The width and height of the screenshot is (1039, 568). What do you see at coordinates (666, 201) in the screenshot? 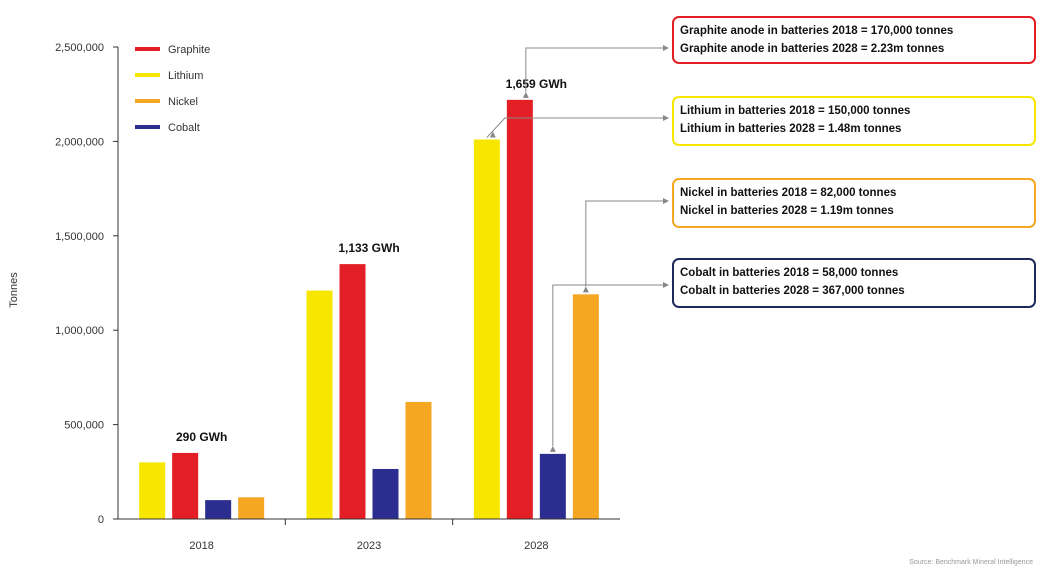
I see `connector-arrowhead-nickel` at bounding box center [666, 201].